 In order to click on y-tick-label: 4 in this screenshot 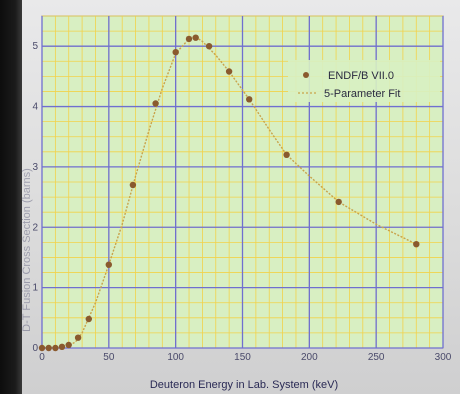, I will do `click(35, 107)`.